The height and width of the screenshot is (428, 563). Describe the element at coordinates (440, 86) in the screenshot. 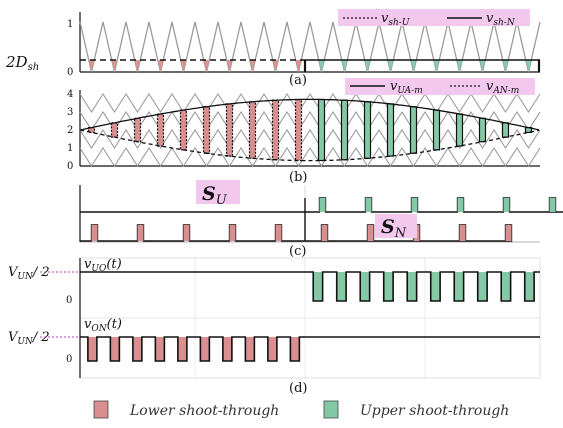

I see `legend-b-box` at that location.